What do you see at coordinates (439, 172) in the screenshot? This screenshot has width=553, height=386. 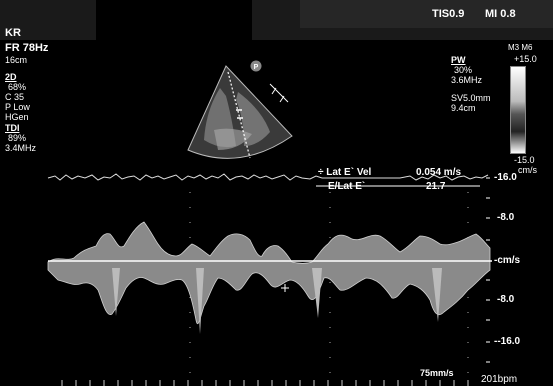 I see `lat-e-vel-value: 0.054 m/s` at bounding box center [439, 172].